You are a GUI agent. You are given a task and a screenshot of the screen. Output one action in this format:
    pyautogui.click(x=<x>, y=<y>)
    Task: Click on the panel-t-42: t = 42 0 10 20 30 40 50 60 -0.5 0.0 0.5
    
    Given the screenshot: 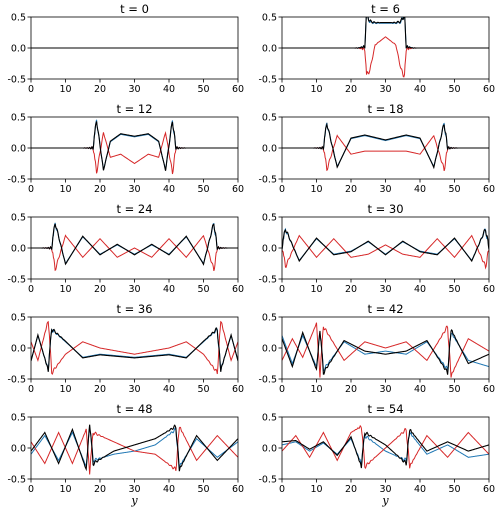 What is the action you would take?
    pyautogui.click(x=376, y=348)
    